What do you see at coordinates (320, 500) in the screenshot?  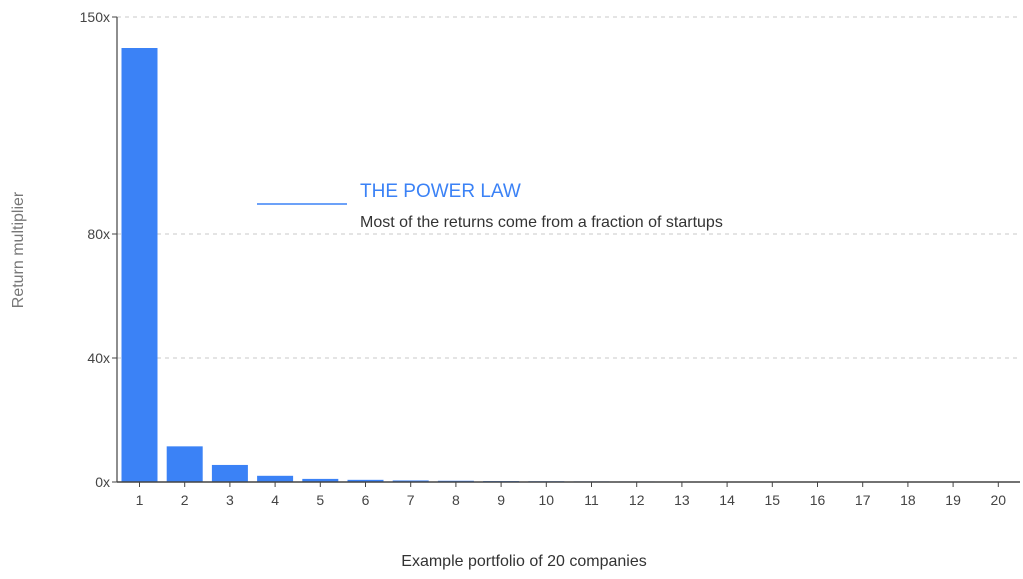 I see `x-tick-label: 5` at bounding box center [320, 500].